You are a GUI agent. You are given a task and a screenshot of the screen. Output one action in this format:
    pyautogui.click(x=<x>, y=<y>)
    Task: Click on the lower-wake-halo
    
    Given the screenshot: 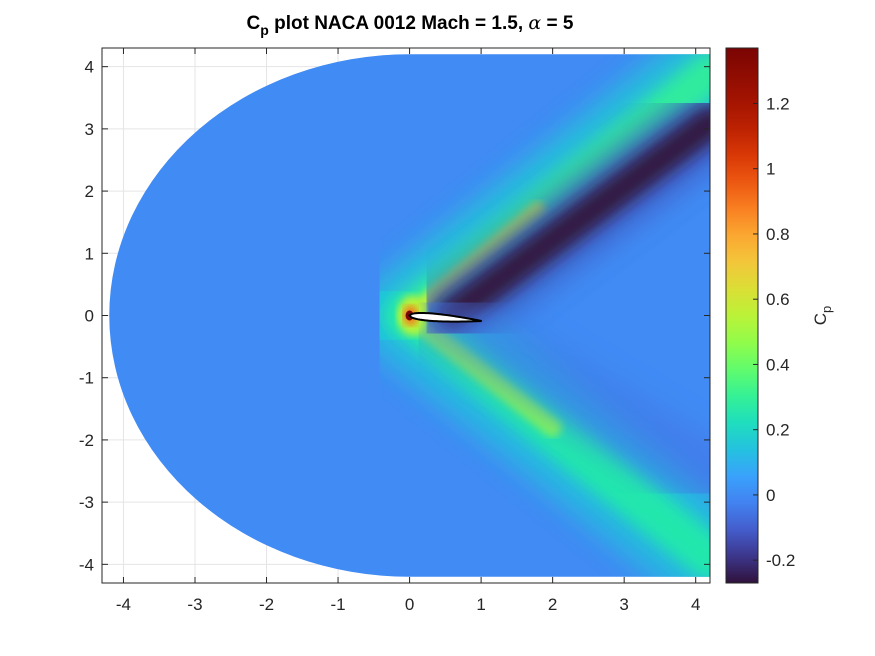 What is the action you would take?
    pyautogui.click(x=562, y=398)
    